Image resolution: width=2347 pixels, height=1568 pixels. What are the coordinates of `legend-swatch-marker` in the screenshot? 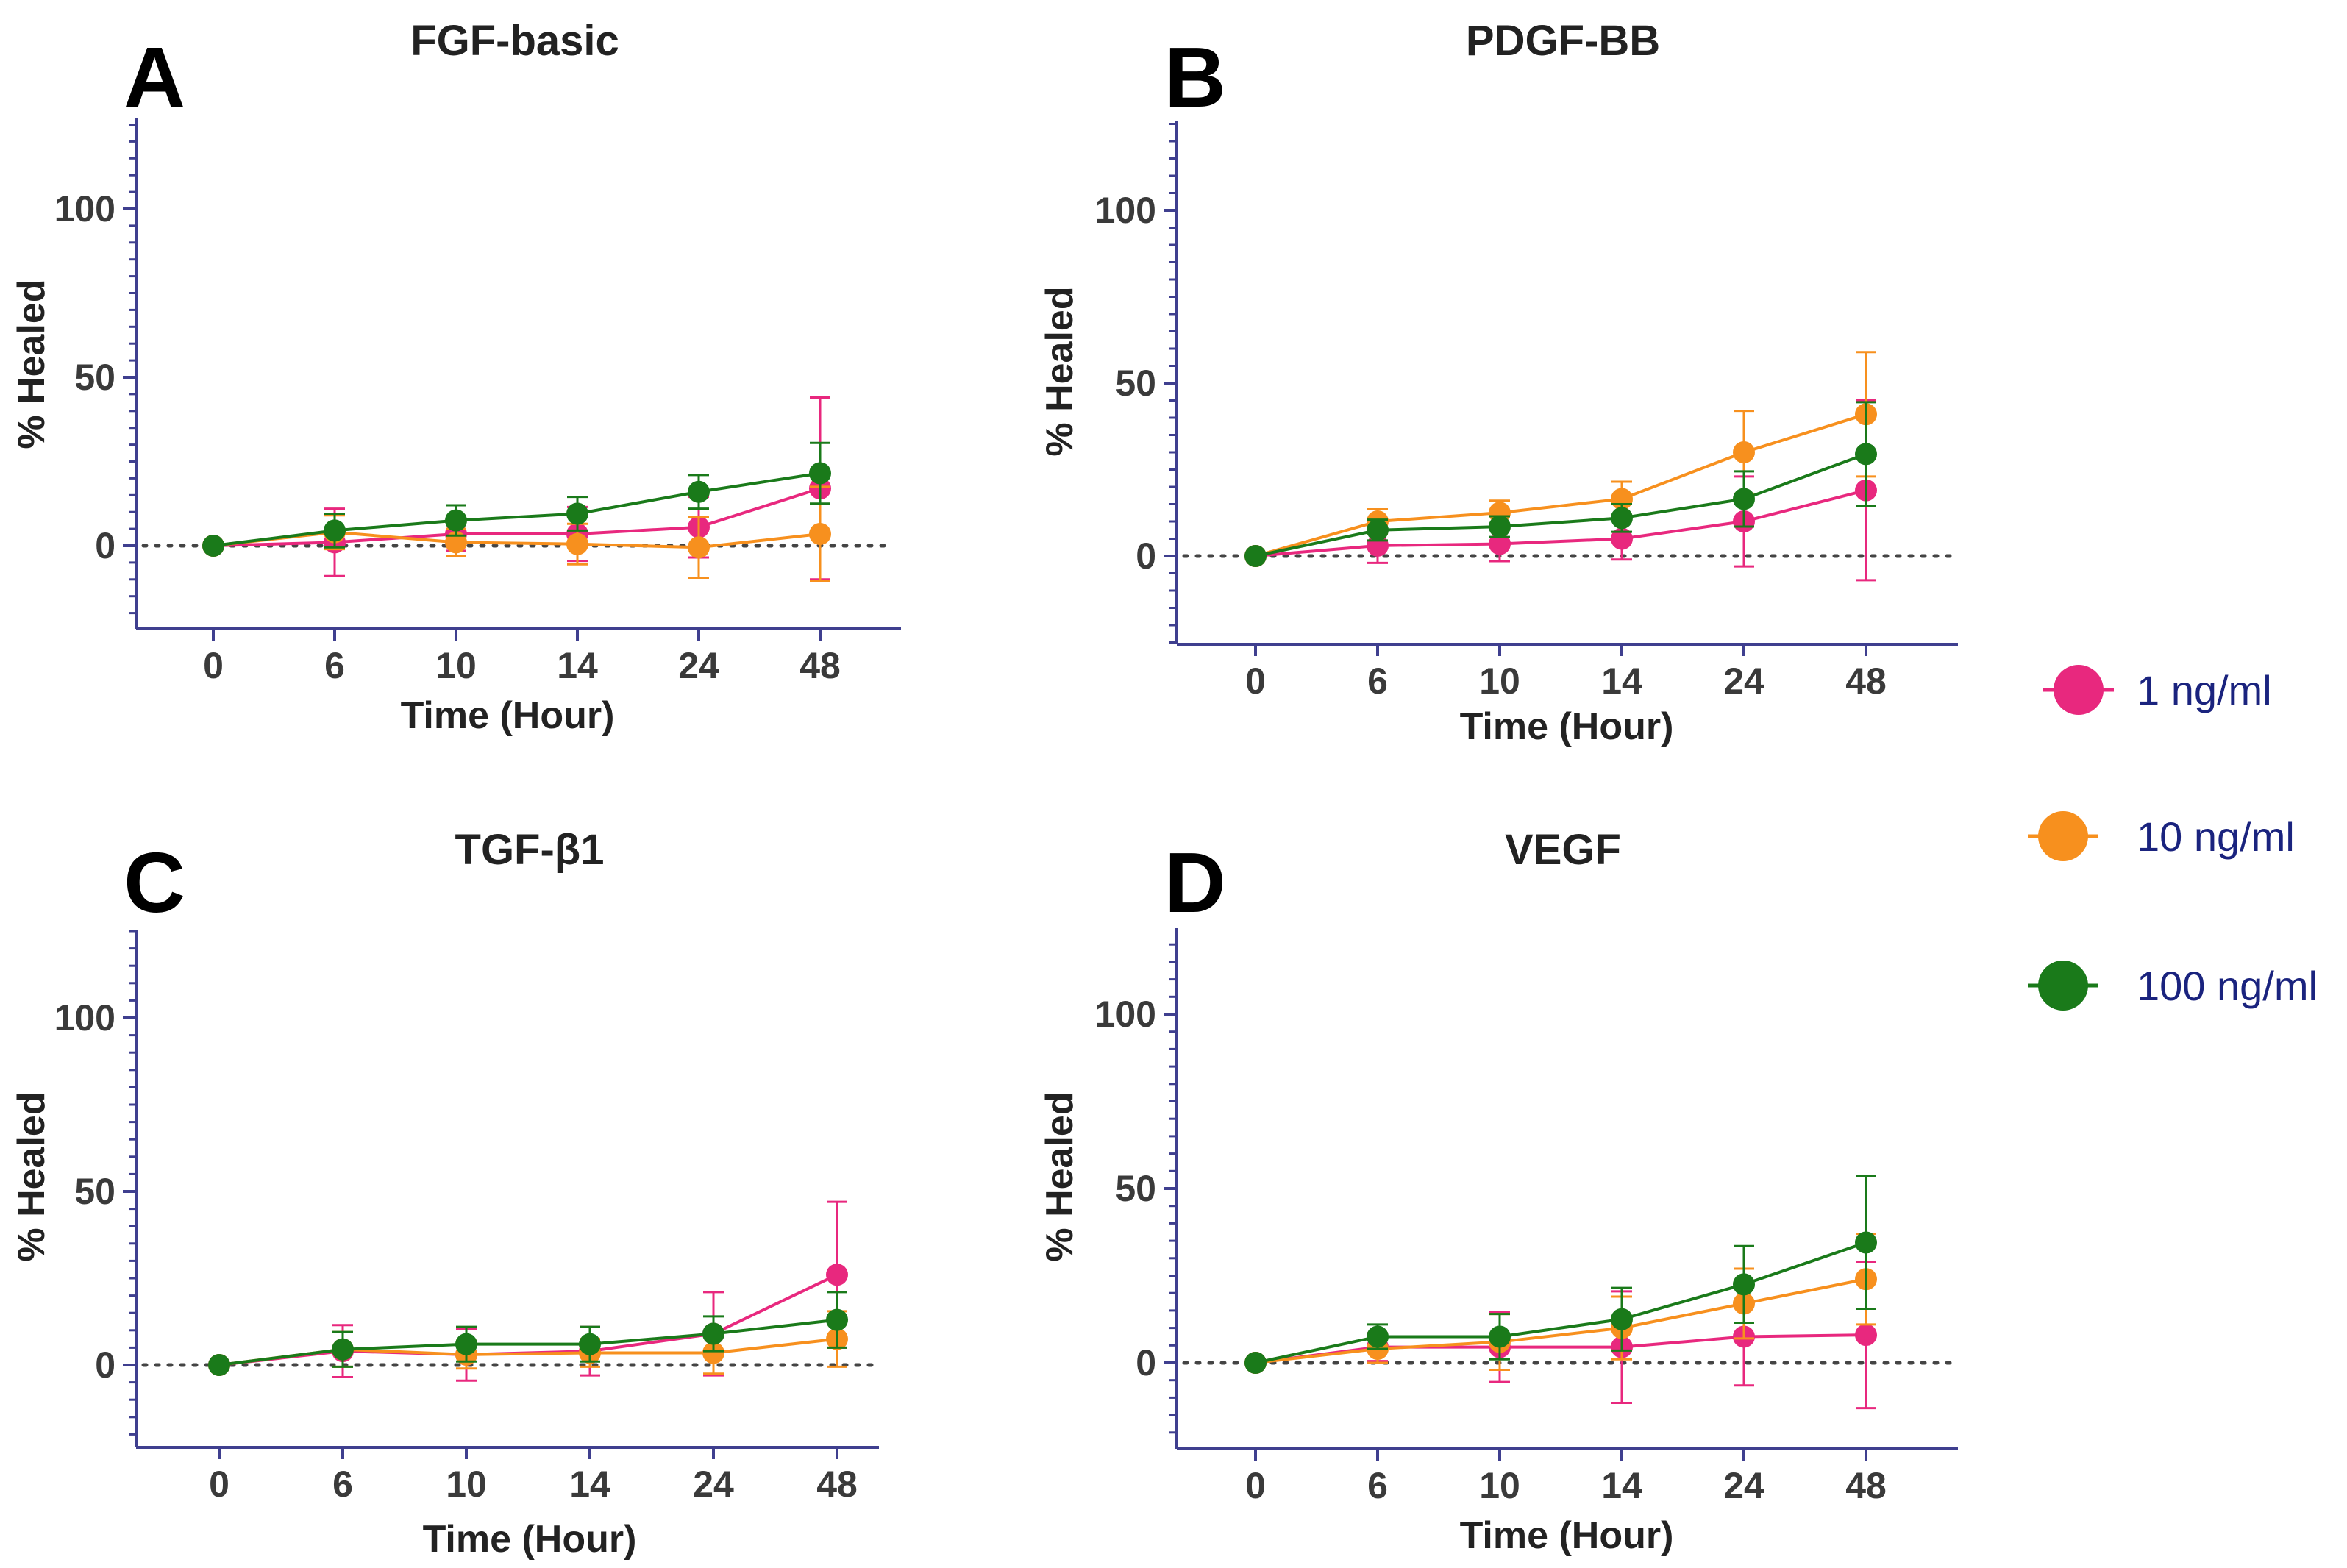 It's located at (2063, 836).